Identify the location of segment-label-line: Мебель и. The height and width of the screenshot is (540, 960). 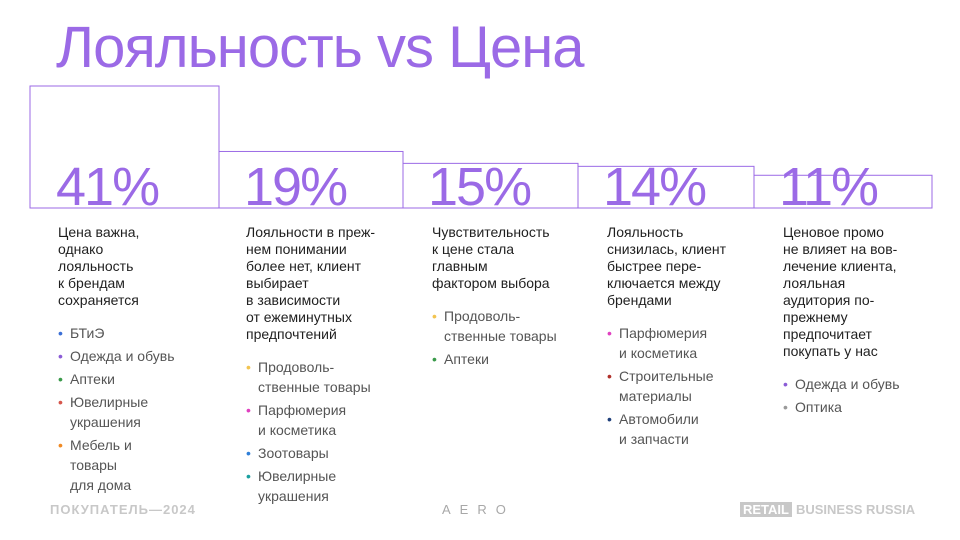
(101, 445).